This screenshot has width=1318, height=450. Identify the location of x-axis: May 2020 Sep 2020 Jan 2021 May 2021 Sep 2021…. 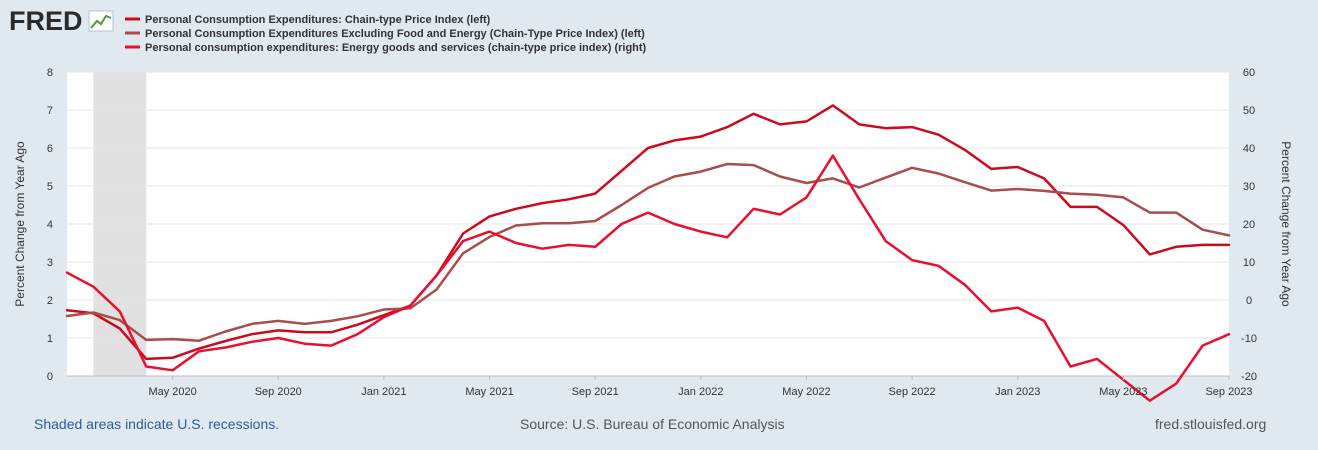
(700, 387).